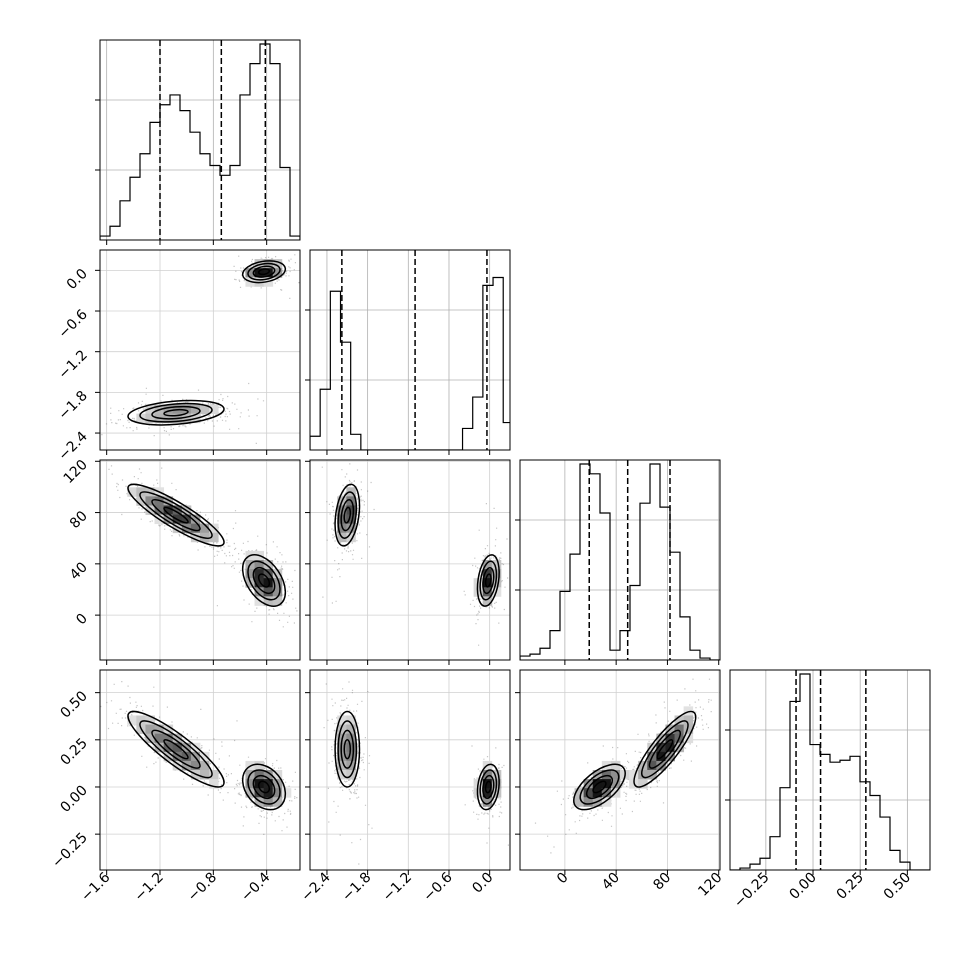 The height and width of the screenshot is (970, 970). What do you see at coordinates (95, 886) in the screenshot?
I see `x-tick-label: −1.6` at bounding box center [95, 886].